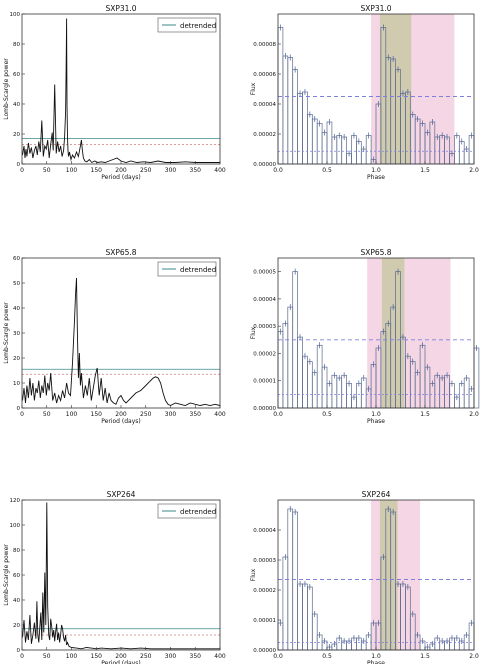 The image size is (480, 664). I want to click on y-tick-label: 0.00001, so click(264, 382).